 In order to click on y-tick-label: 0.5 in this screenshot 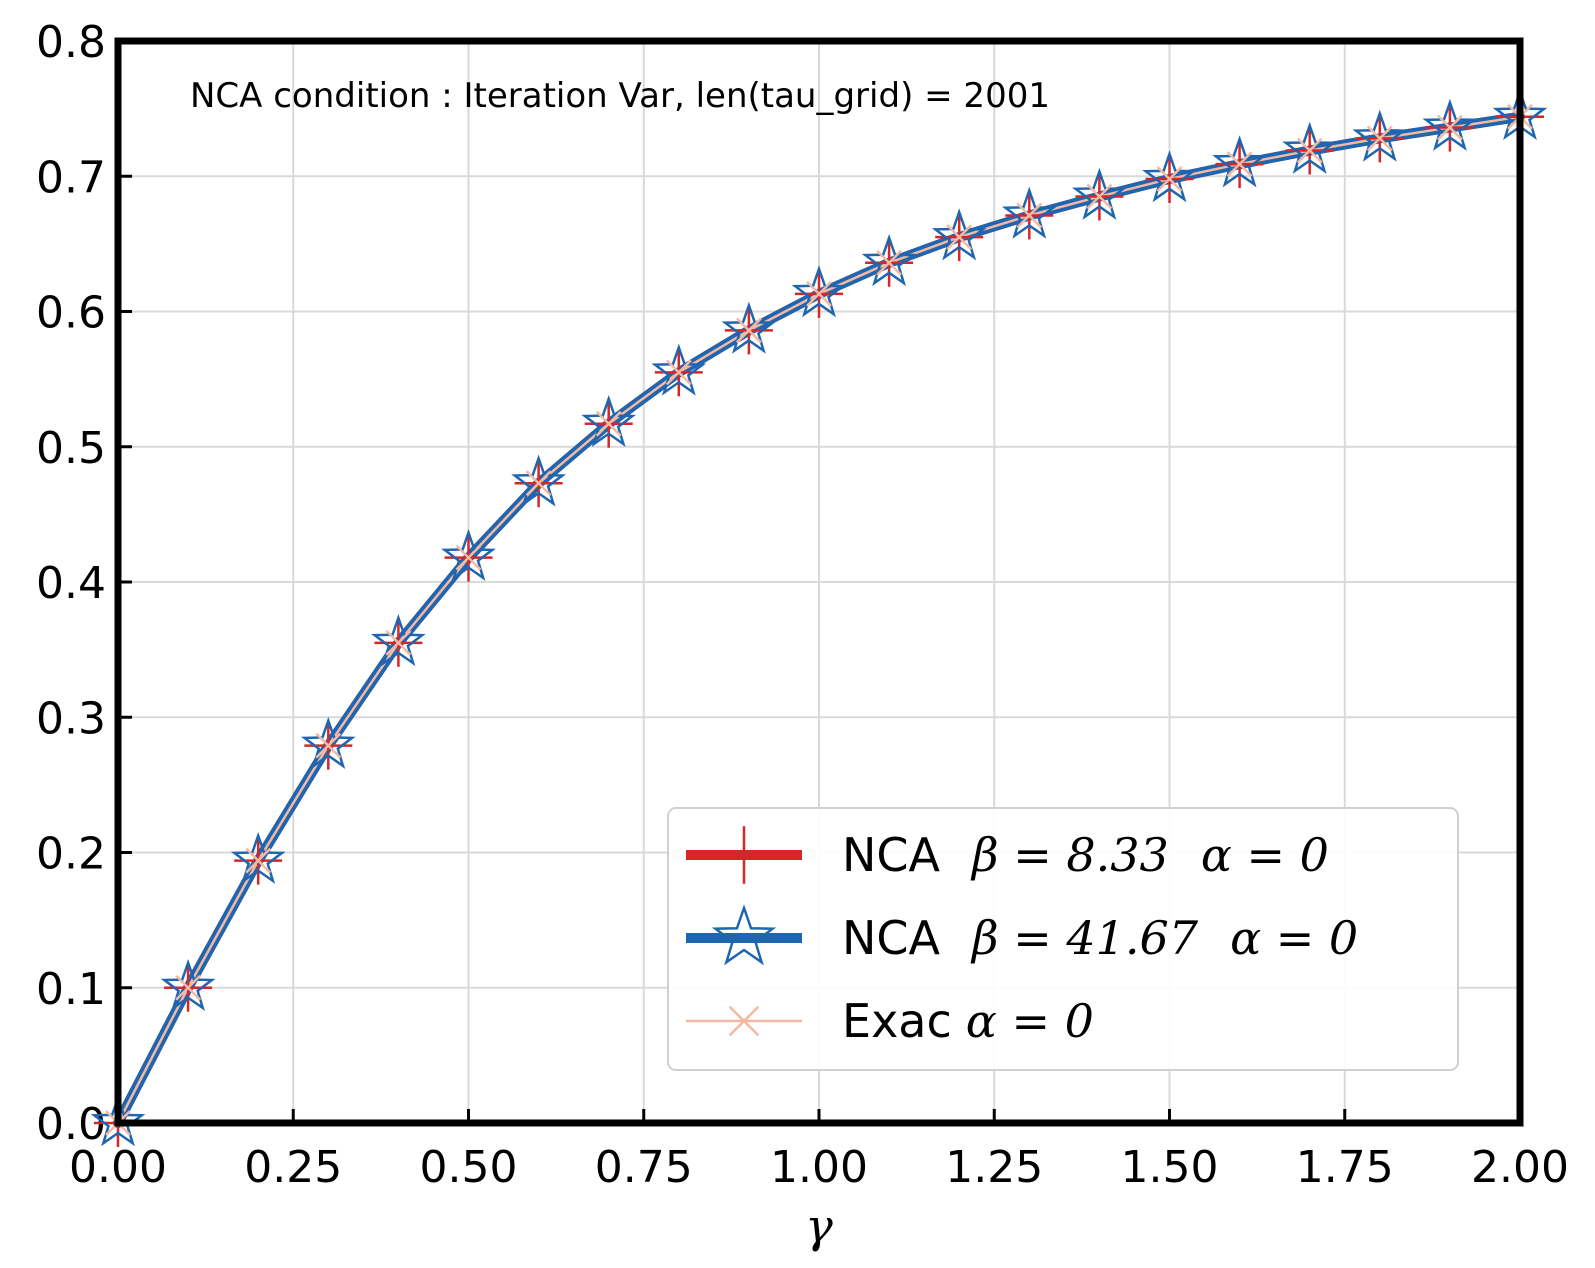, I will do `click(71, 448)`.